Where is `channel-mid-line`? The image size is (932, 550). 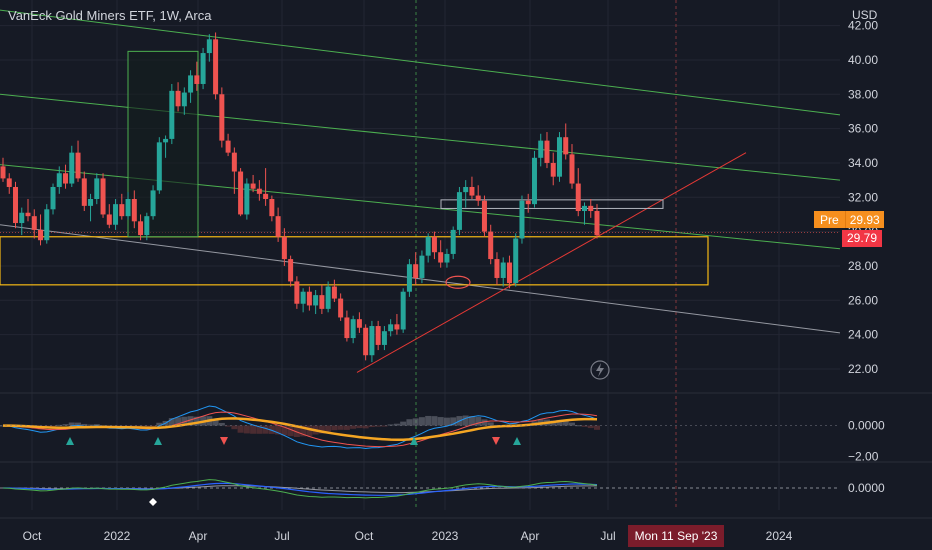 channel-mid-line is located at coordinates (420, 137).